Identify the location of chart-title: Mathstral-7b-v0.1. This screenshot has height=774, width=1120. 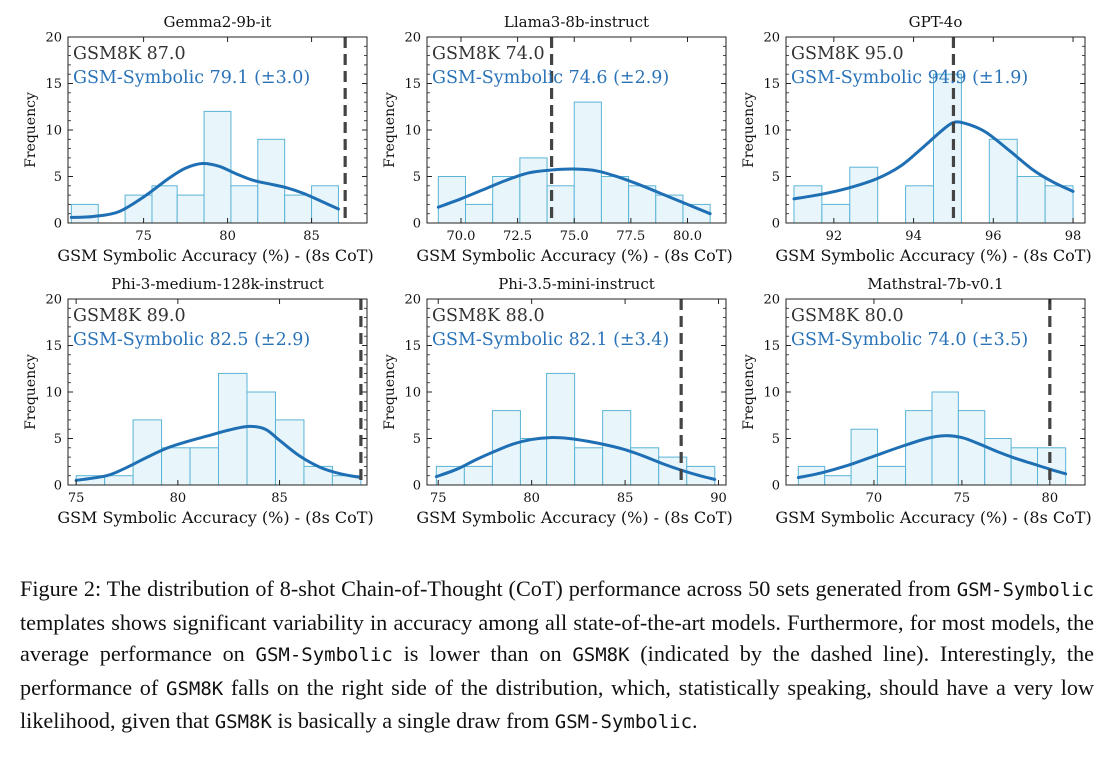
(935, 284).